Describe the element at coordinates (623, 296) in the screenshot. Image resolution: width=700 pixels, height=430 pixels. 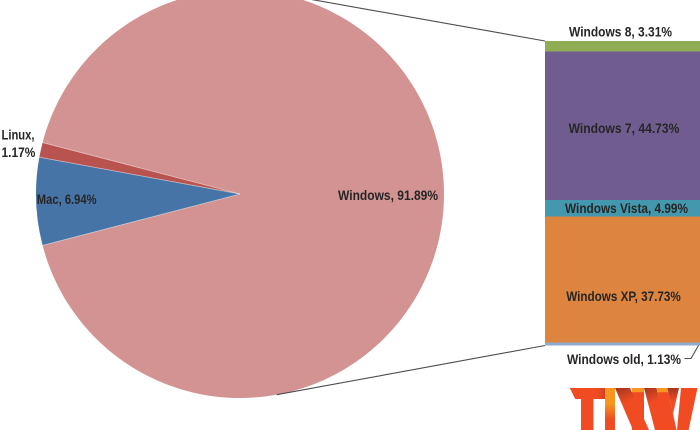
I see `svg-text: Windows XP, 37.73%` at that location.